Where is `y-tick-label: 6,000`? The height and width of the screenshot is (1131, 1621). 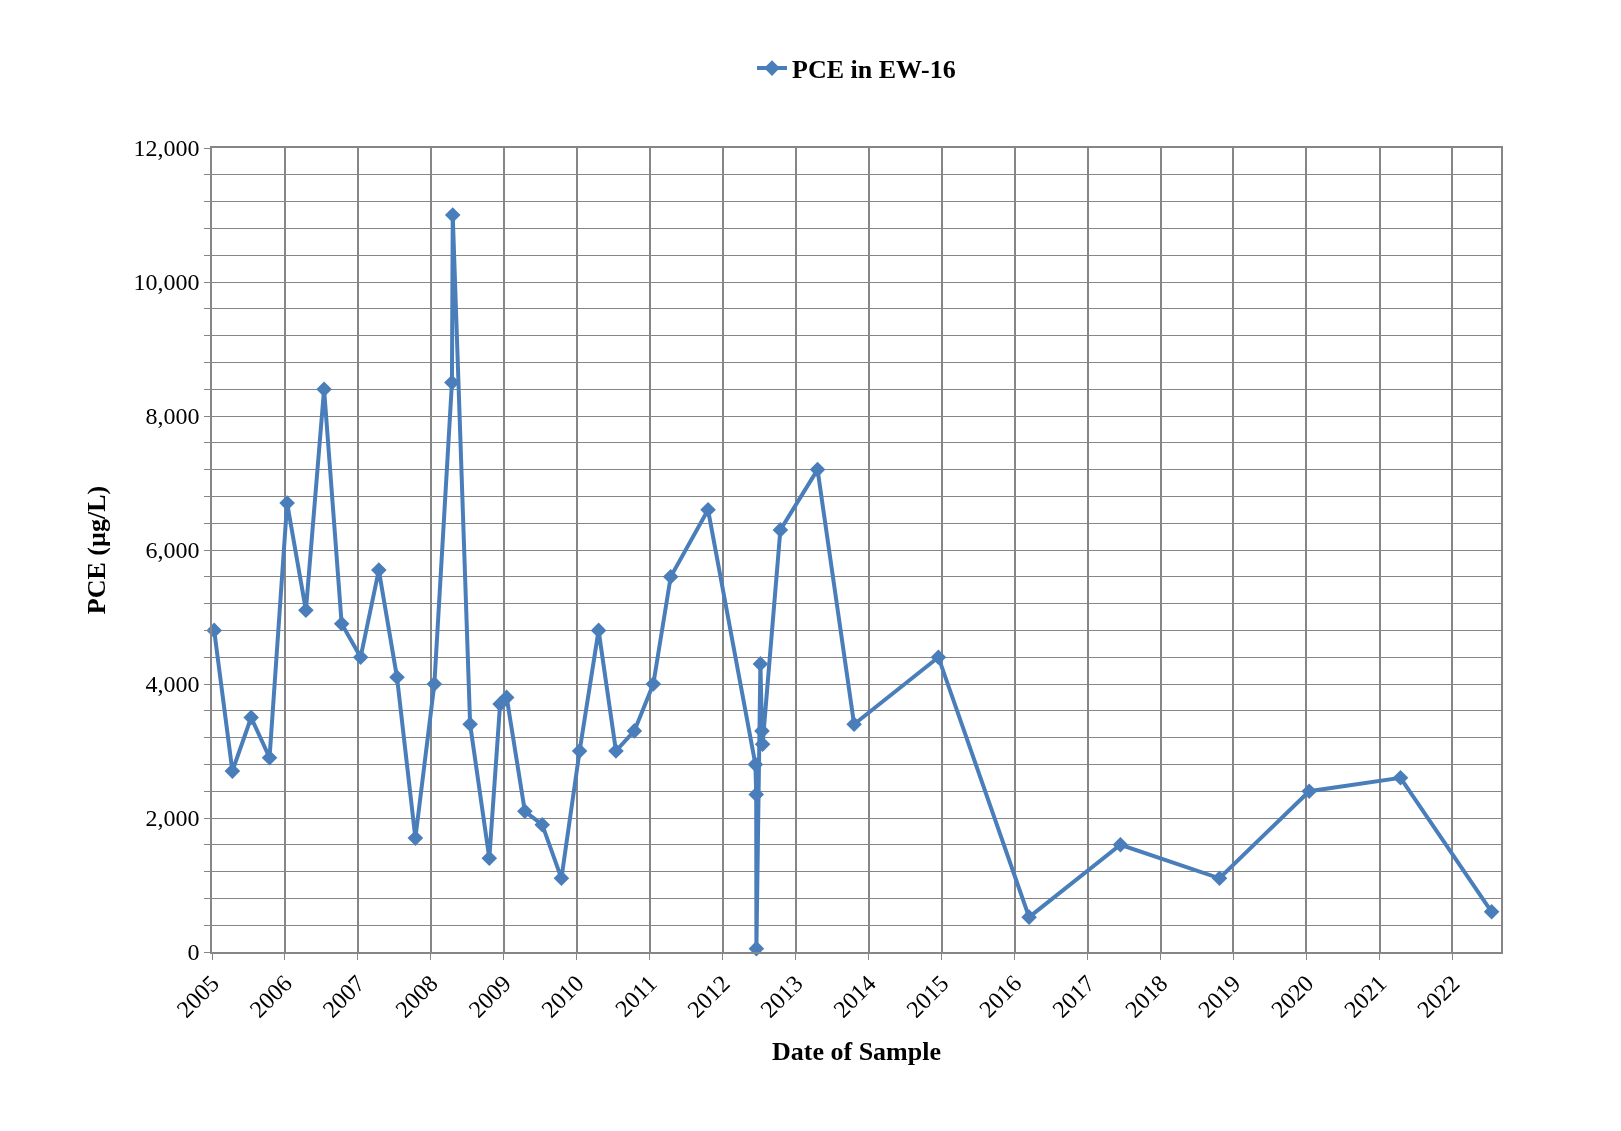
y-tick-label: 6,000 is located at coordinates (172, 550).